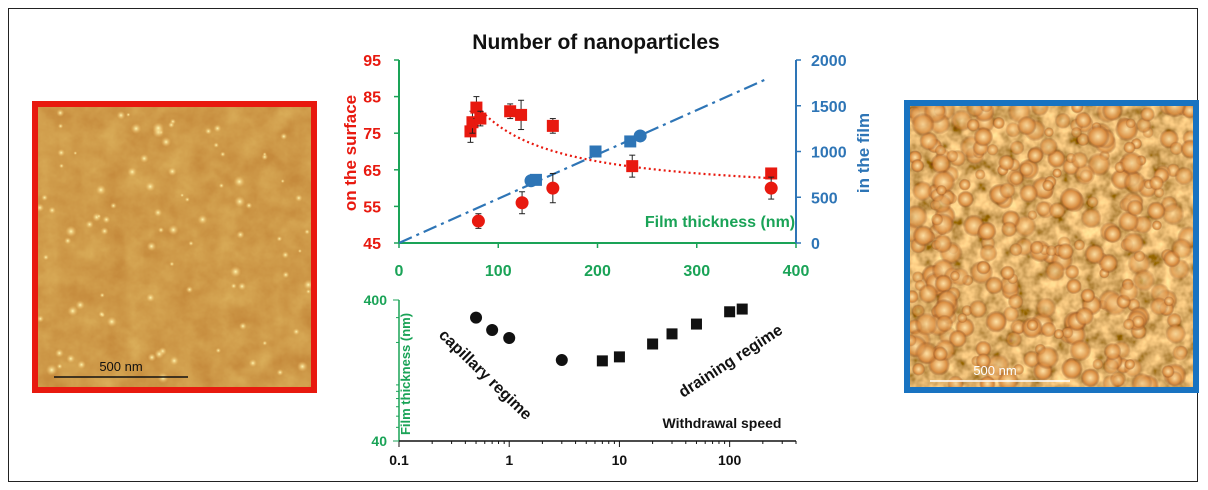 This screenshot has width=1208, height=490. What do you see at coordinates (492, 330) in the screenshot?
I see `capillary-point` at bounding box center [492, 330].